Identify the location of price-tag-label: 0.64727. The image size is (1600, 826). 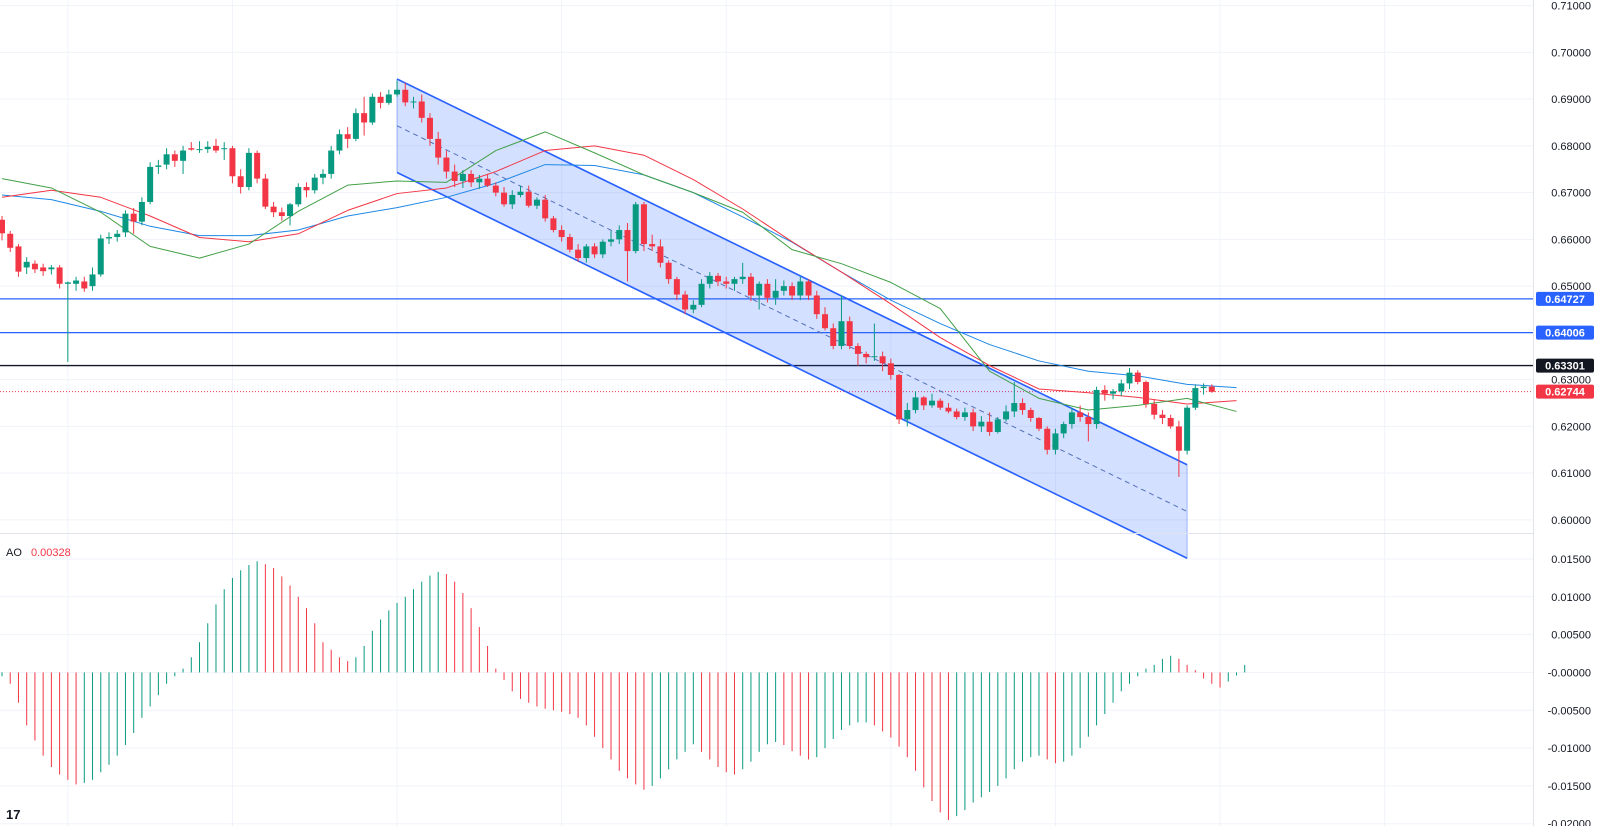
(1565, 300).